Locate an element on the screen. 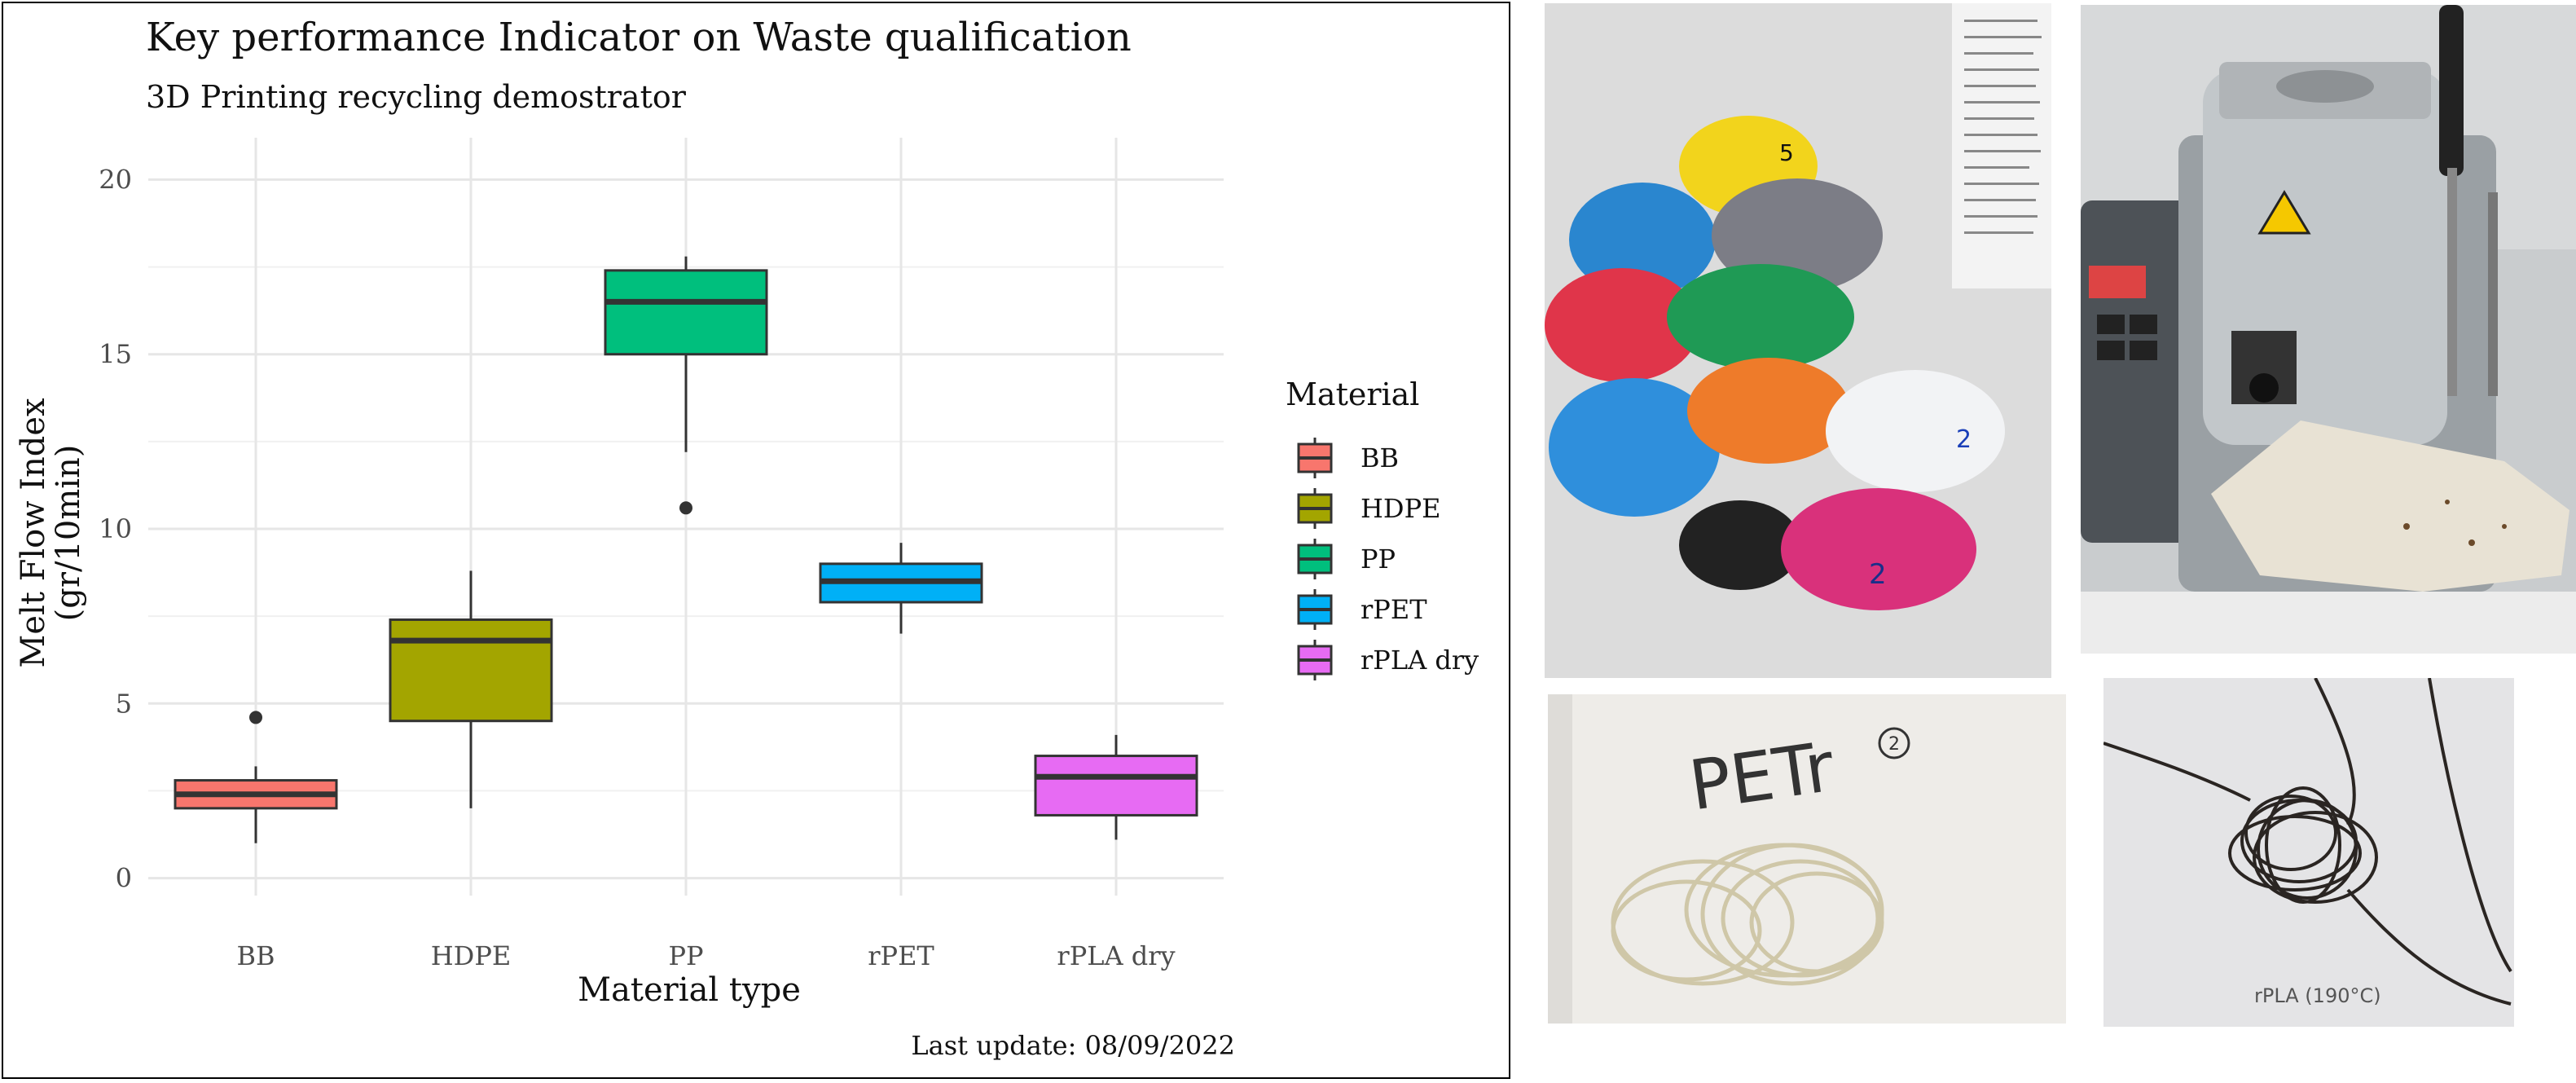  box-hdpe is located at coordinates (471, 689).